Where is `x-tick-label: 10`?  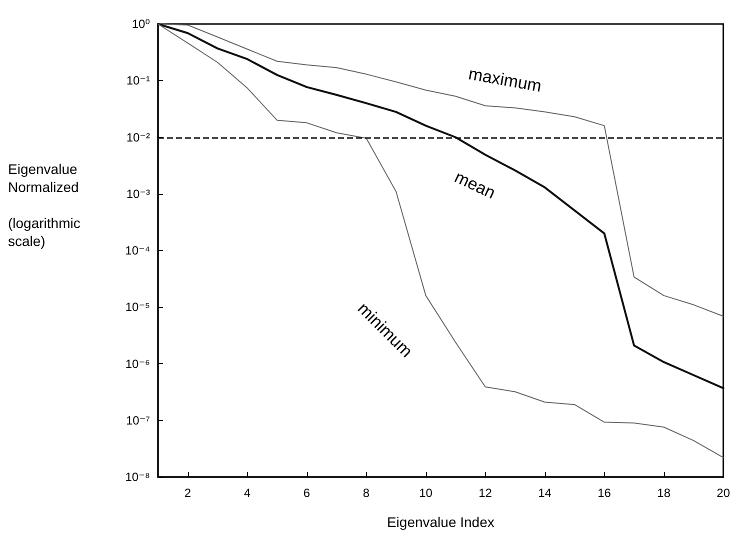 x-tick-label: 10 is located at coordinates (426, 493).